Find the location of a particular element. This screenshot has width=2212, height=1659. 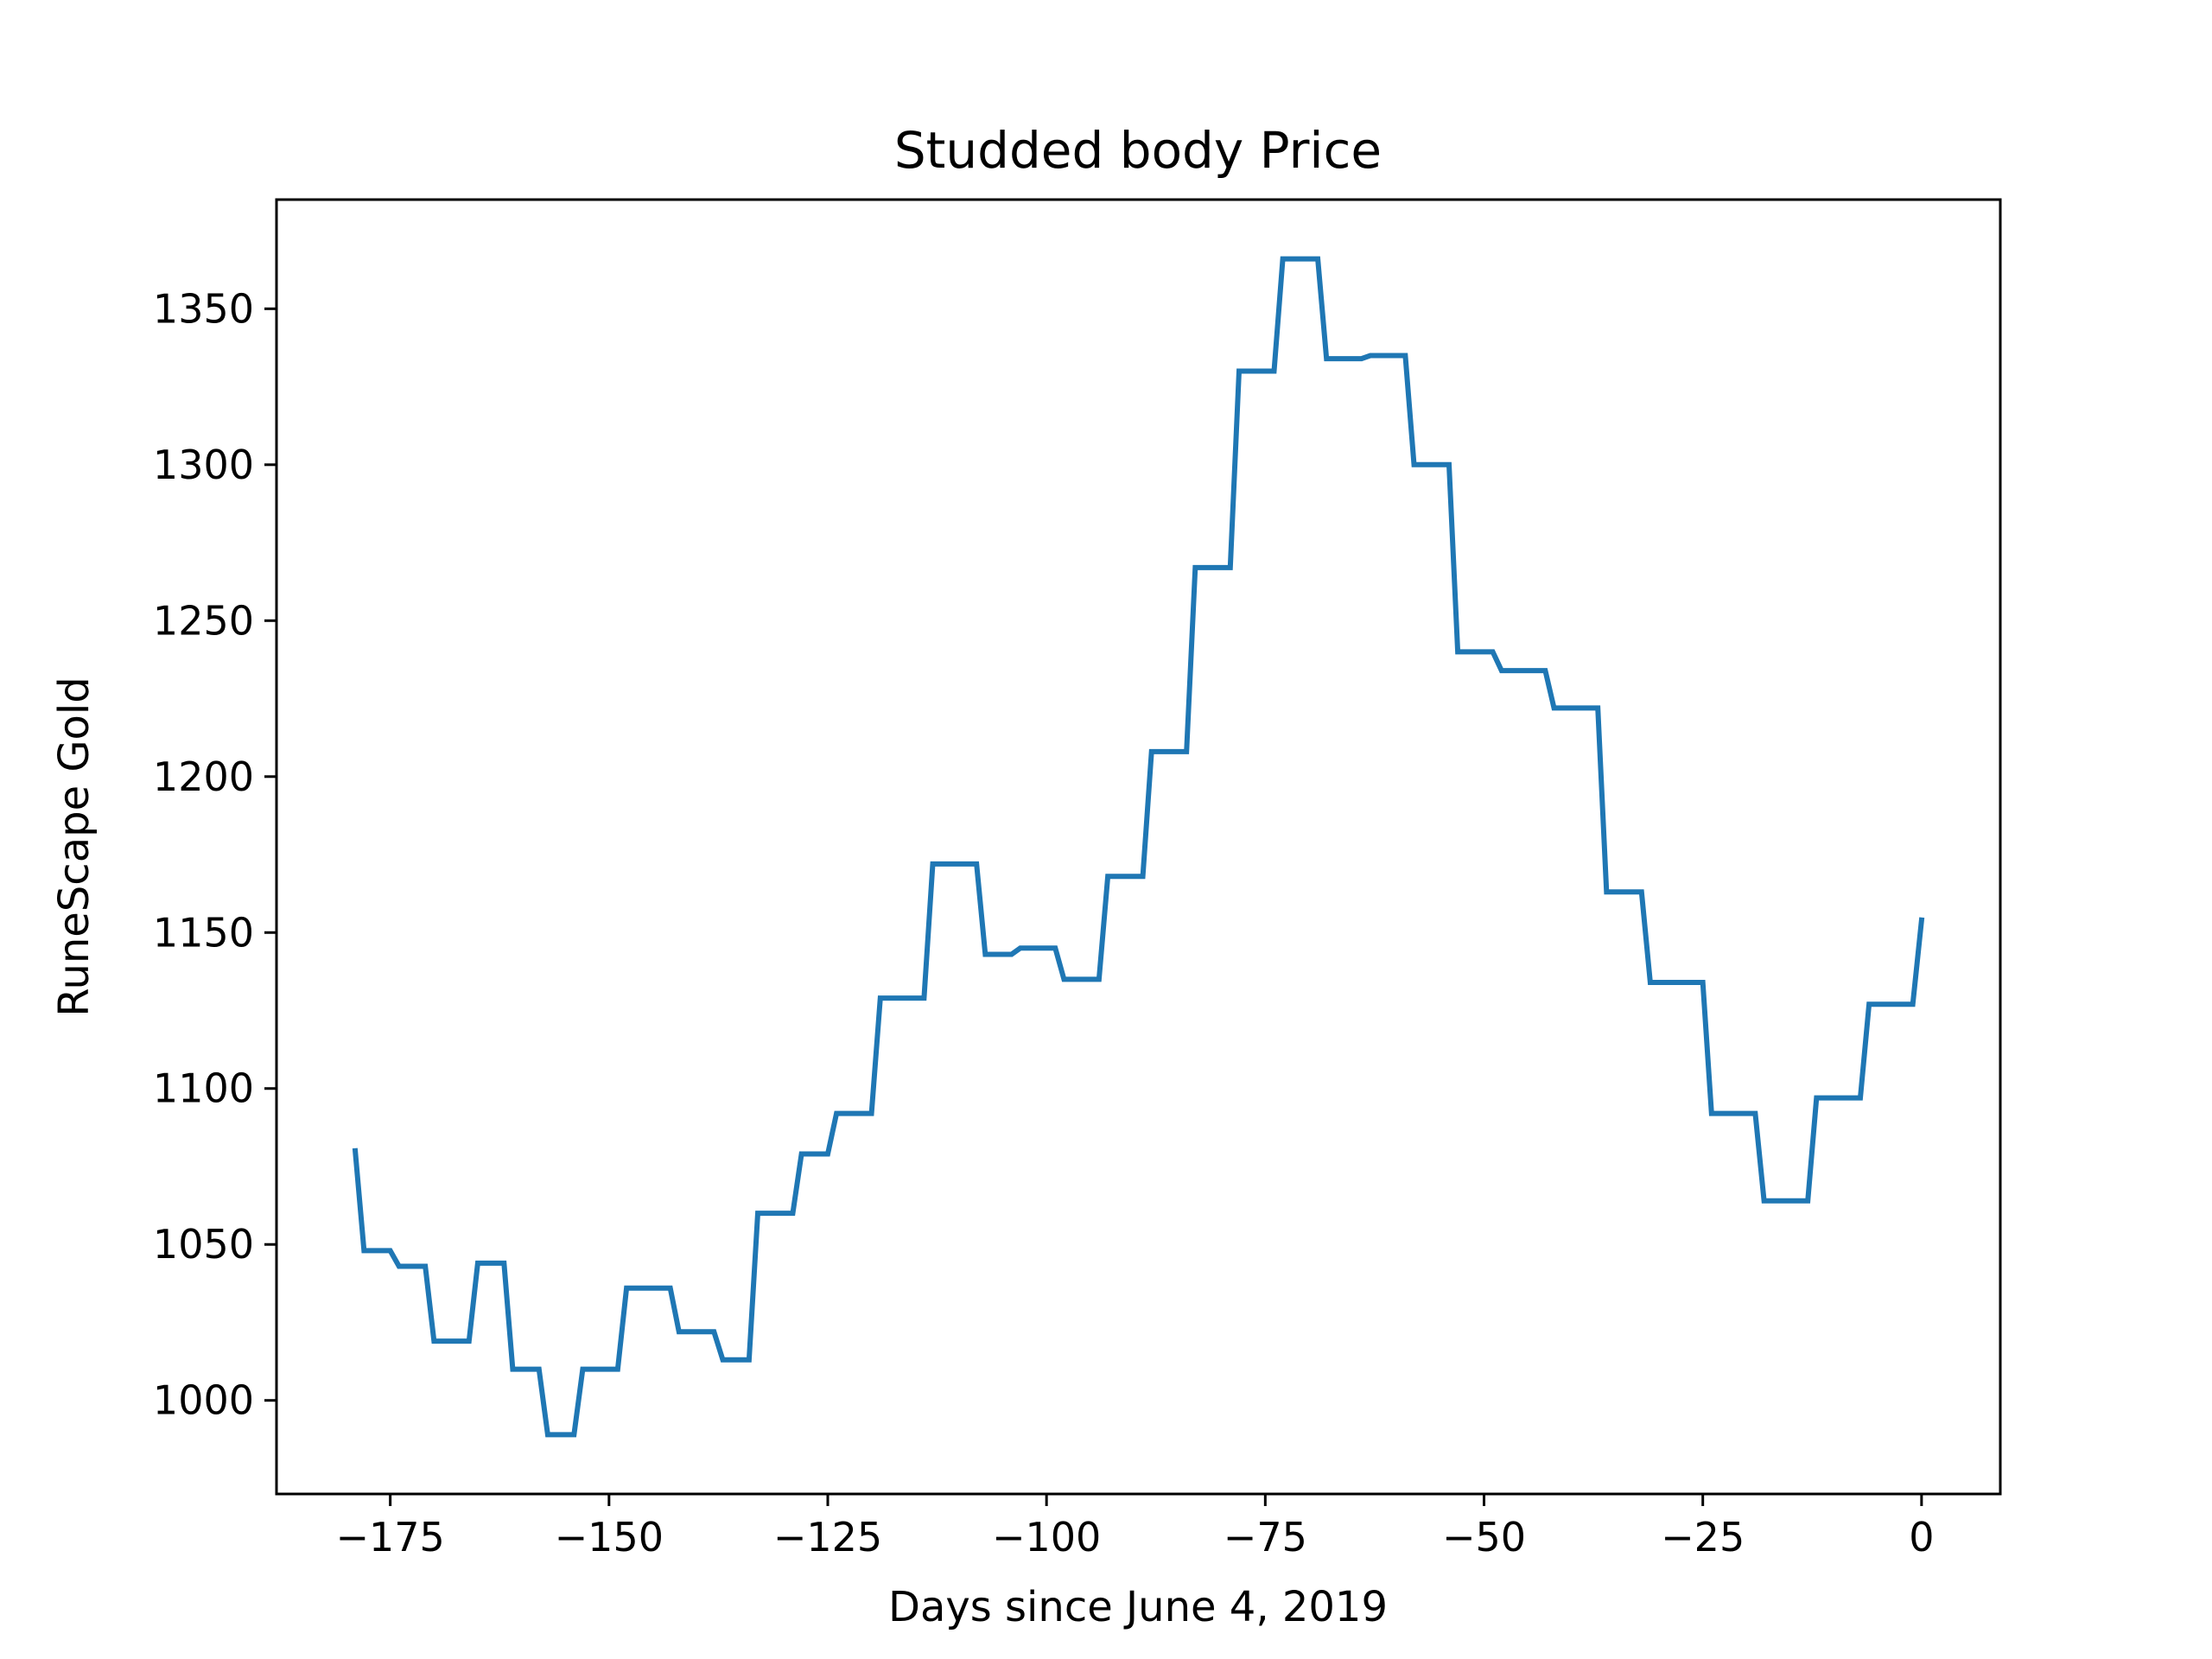

y-tick-label: 1300 is located at coordinates (203, 465).